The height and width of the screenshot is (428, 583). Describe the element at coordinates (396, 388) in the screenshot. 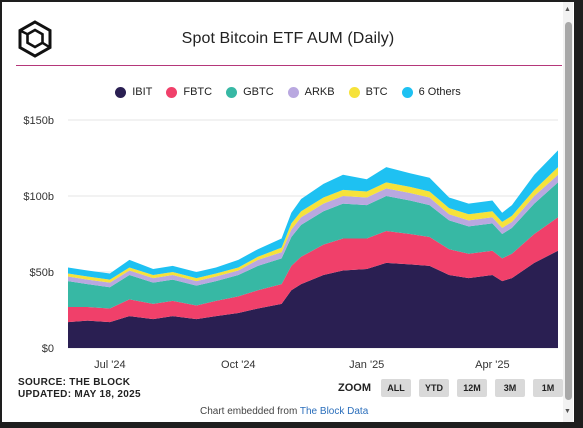

I see `zoom-all-button: ALL` at that location.